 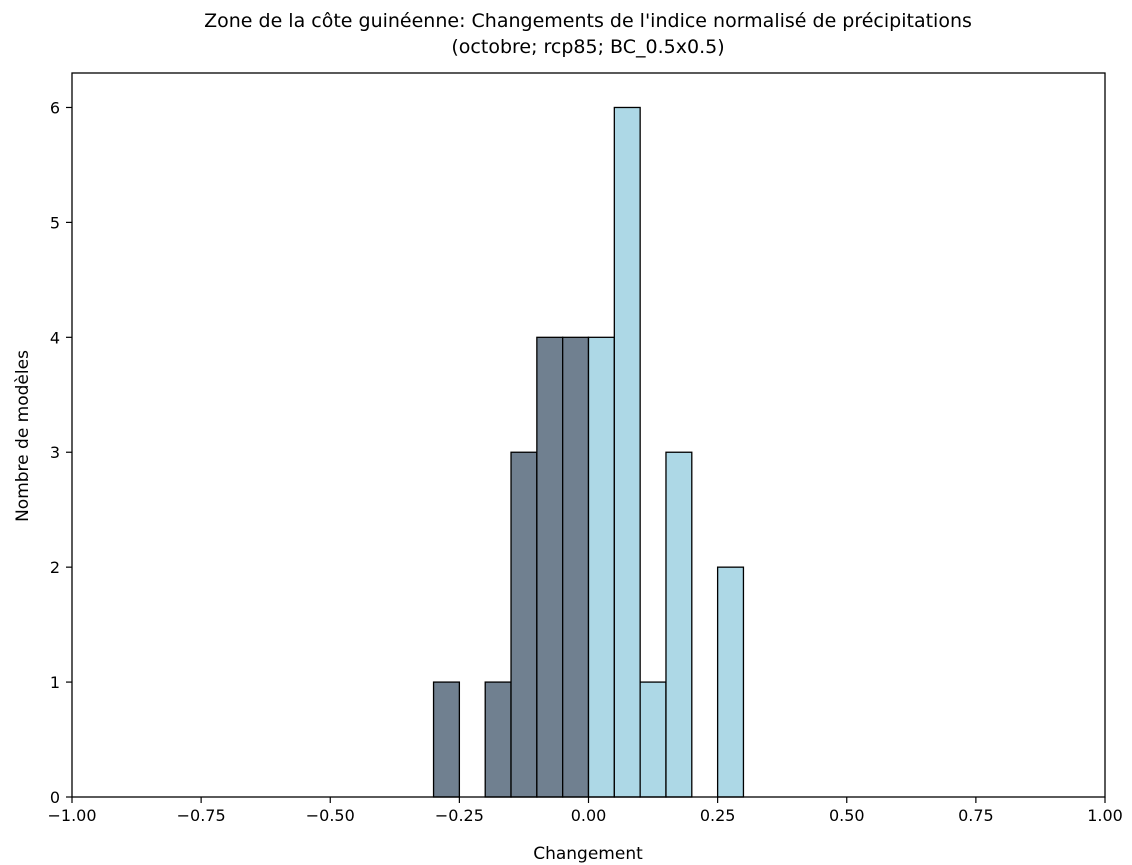 I want to click on x-tick-label: 0.50, so click(x=847, y=815).